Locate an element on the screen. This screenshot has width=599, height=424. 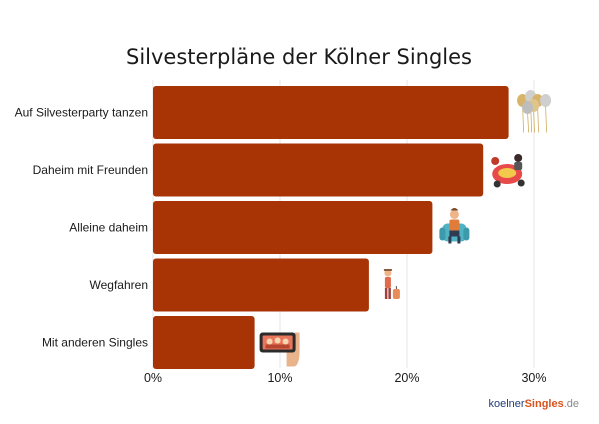
balloons-icon is located at coordinates (534, 111).